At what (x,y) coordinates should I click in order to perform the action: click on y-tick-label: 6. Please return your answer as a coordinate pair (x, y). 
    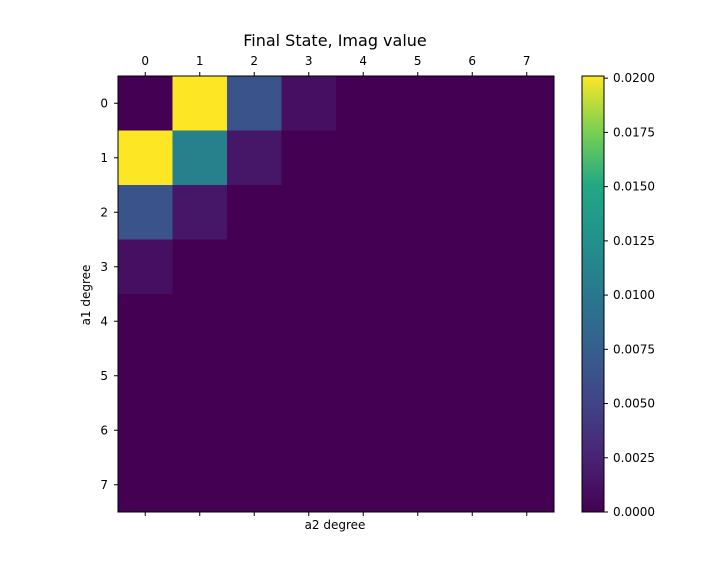
    Looking at the image, I should click on (104, 430).